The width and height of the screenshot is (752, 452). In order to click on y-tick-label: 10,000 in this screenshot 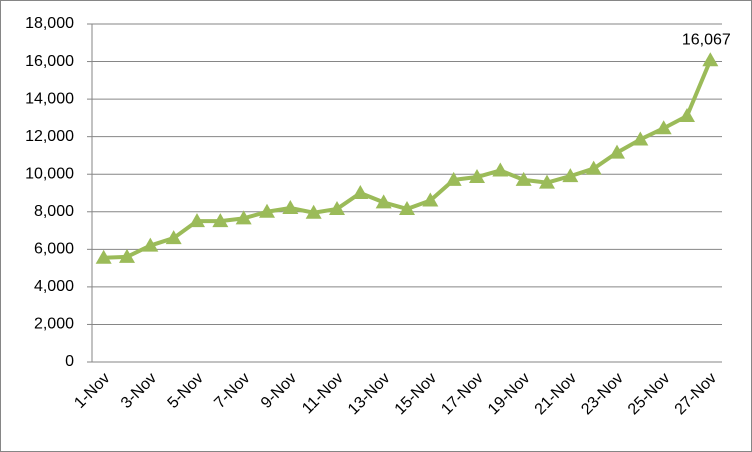, I will do `click(49, 173)`.